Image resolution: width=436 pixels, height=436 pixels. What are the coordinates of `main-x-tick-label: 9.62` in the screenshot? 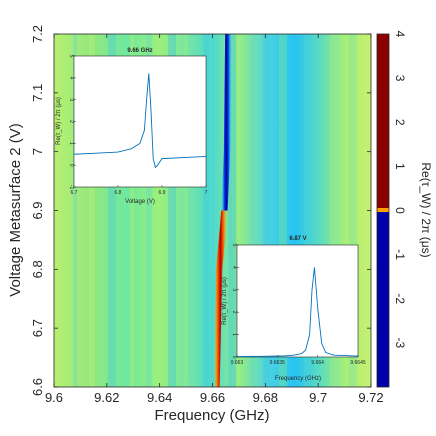 It's located at (106, 397).